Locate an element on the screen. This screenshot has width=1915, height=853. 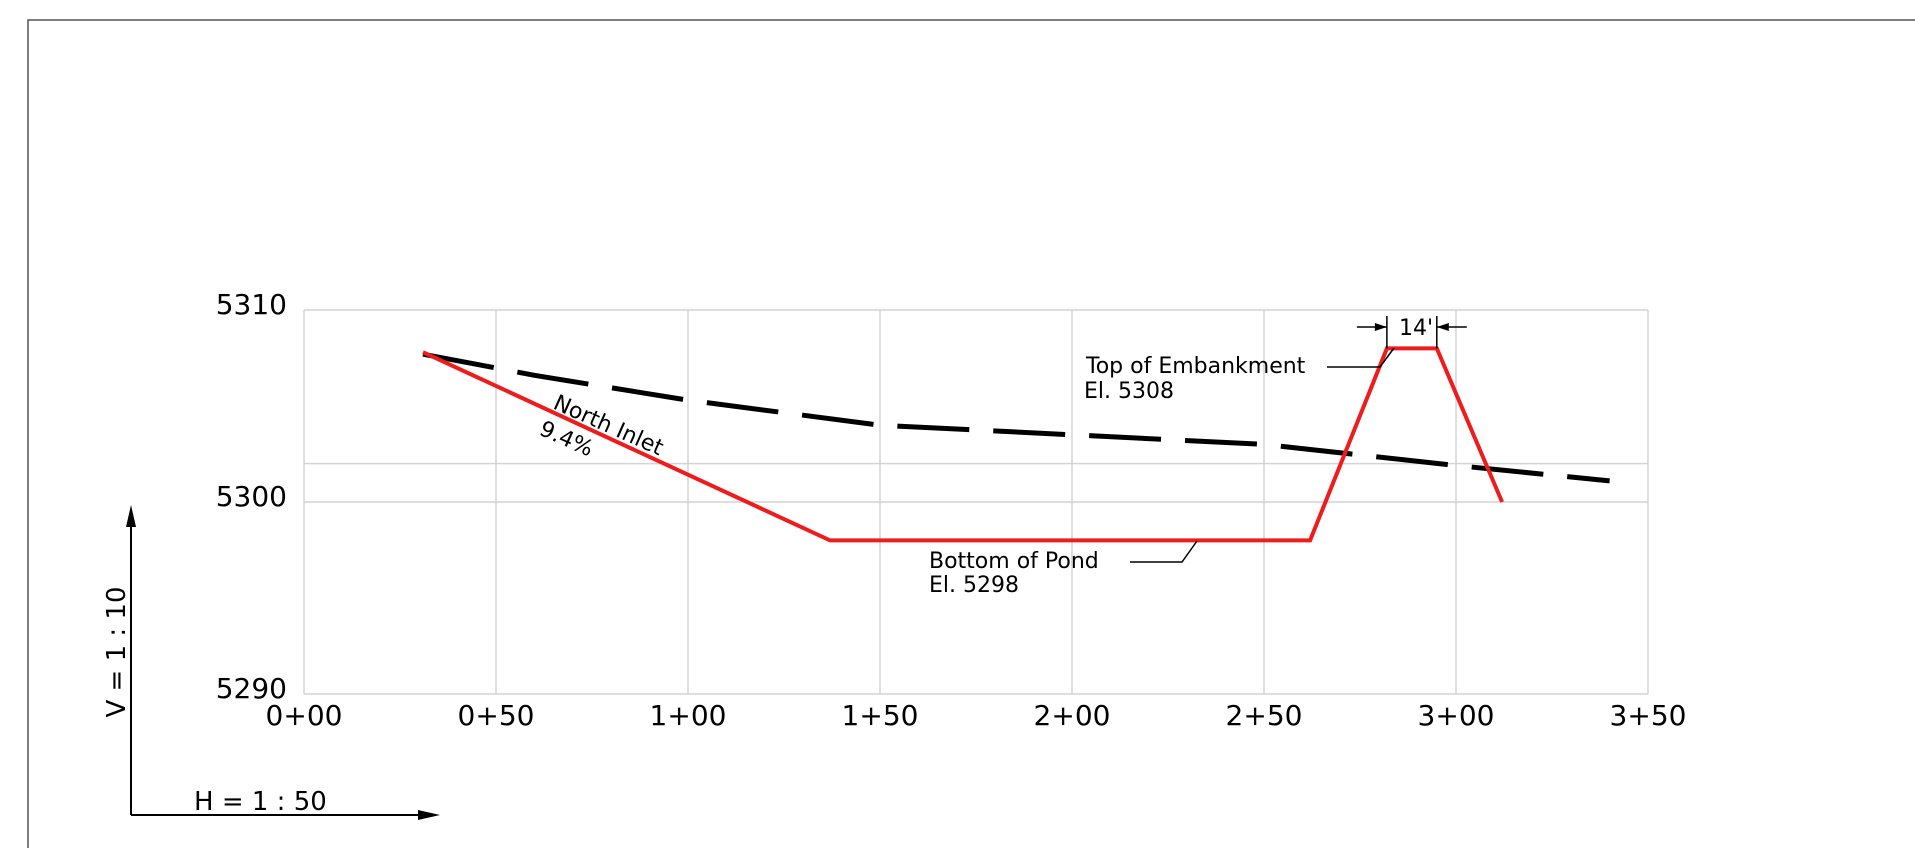
arrow-left-icon is located at coordinates (1442, 327).